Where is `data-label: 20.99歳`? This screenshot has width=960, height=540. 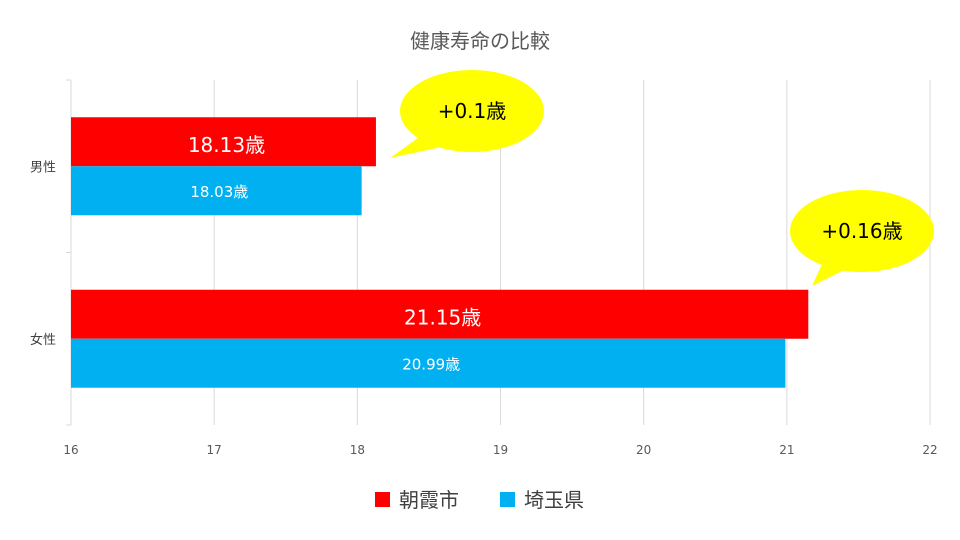
data-label: 20.99歳 is located at coordinates (431, 364).